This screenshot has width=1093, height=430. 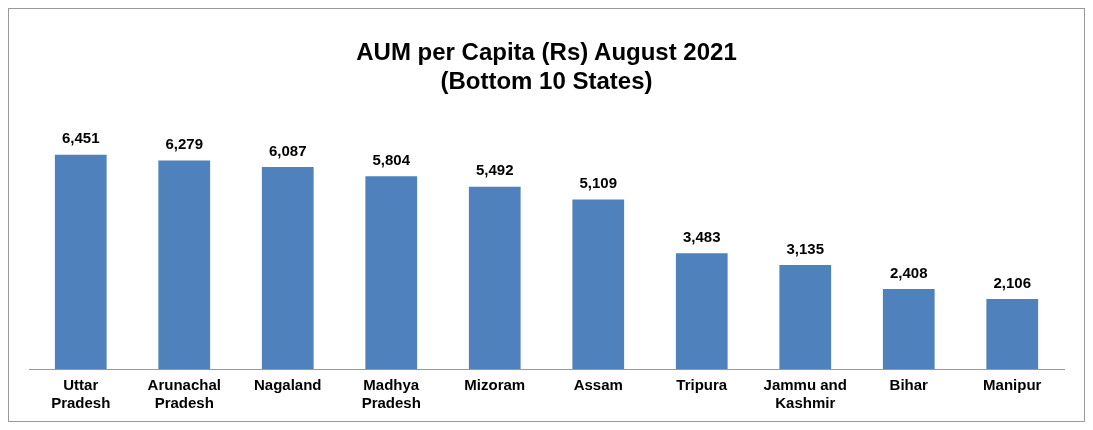 I want to click on x-tick-label: Uttar Pradesh, so click(x=81, y=394).